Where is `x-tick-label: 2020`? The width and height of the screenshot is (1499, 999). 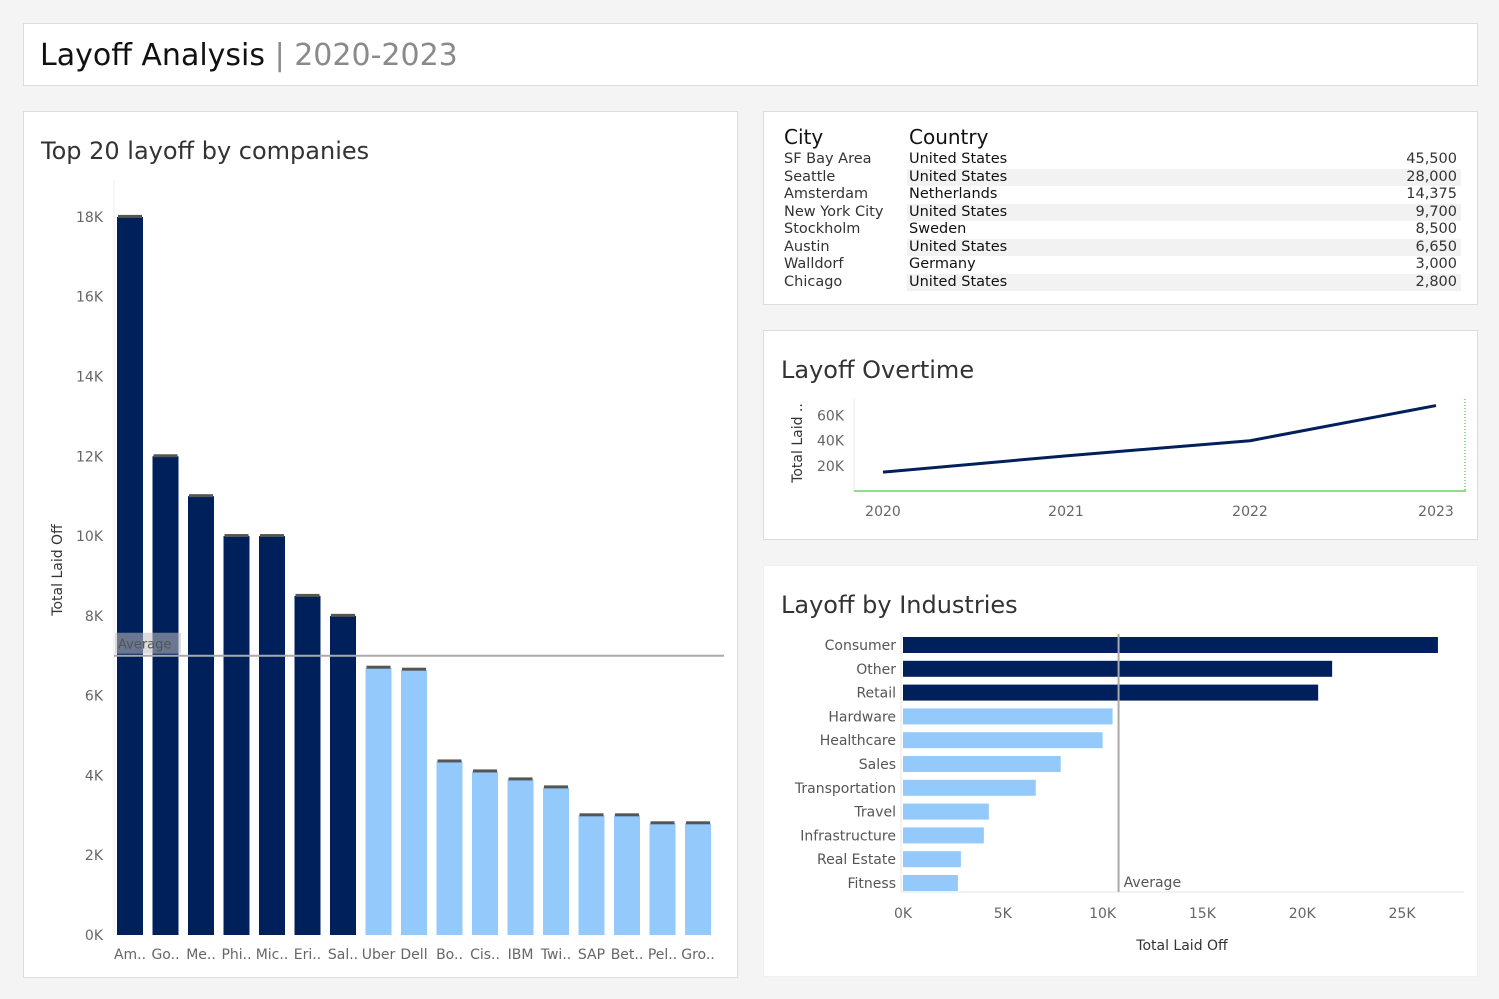 x-tick-label: 2020 is located at coordinates (883, 512).